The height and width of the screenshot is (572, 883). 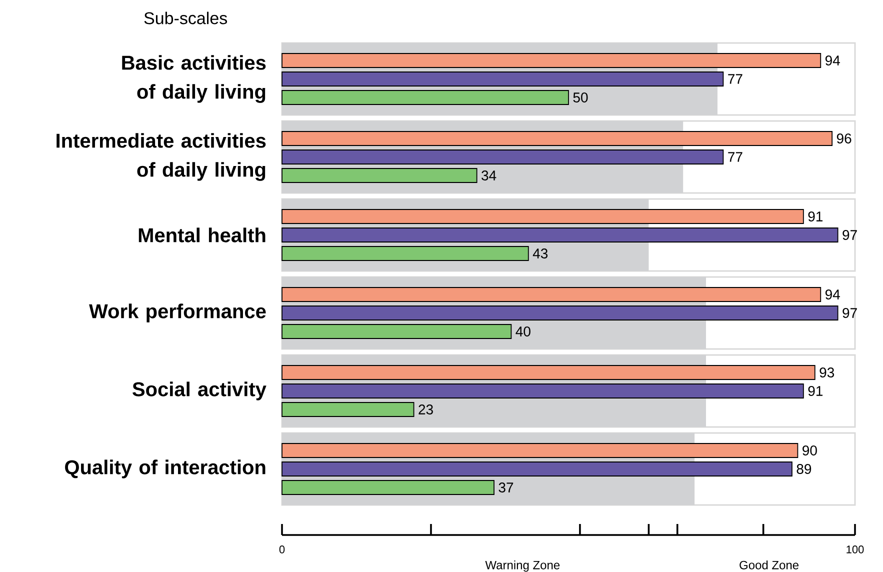 What do you see at coordinates (194, 79) in the screenshot?
I see `y-tick-label: Basic activities of daily living` at bounding box center [194, 79].